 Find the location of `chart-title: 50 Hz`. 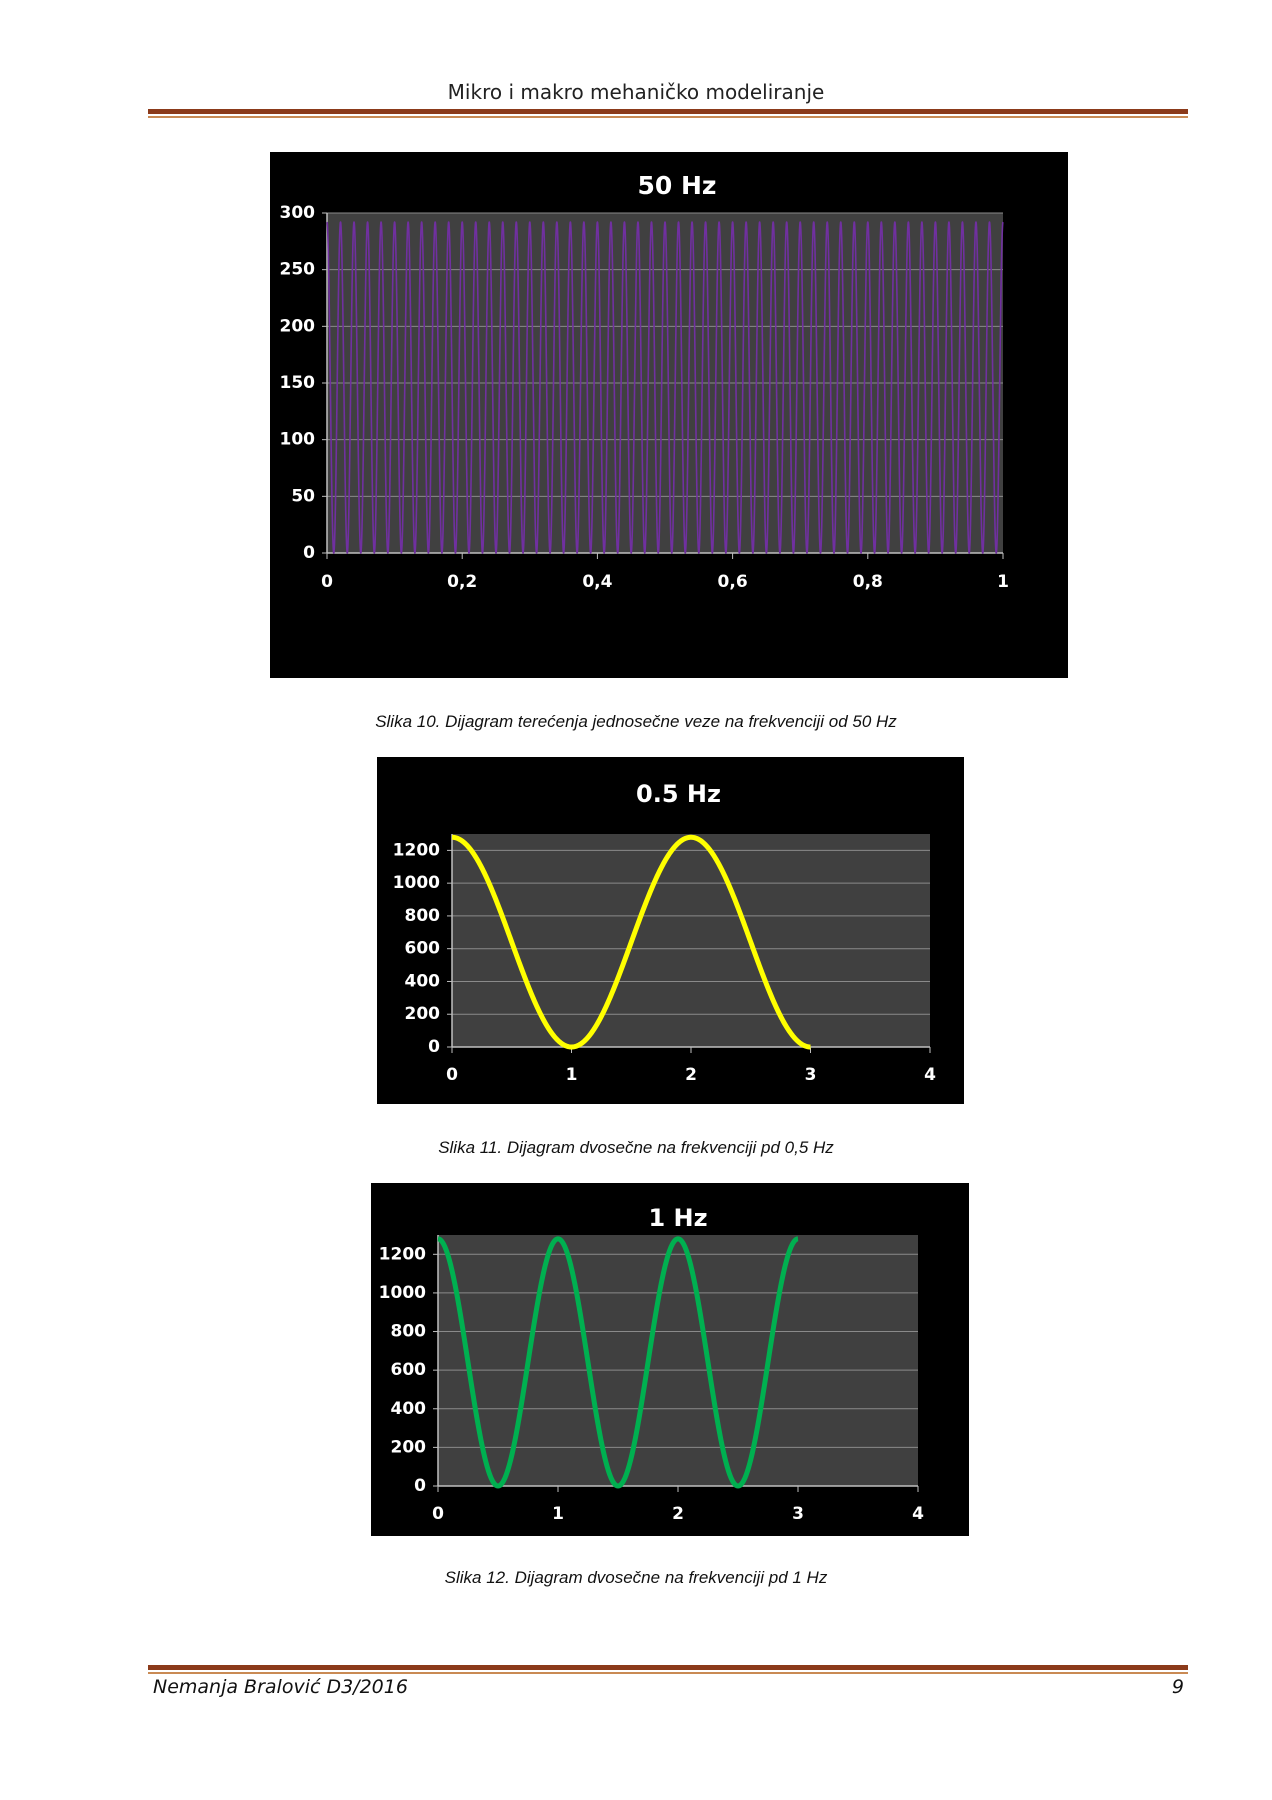

chart-title: 50 Hz is located at coordinates (677, 185).